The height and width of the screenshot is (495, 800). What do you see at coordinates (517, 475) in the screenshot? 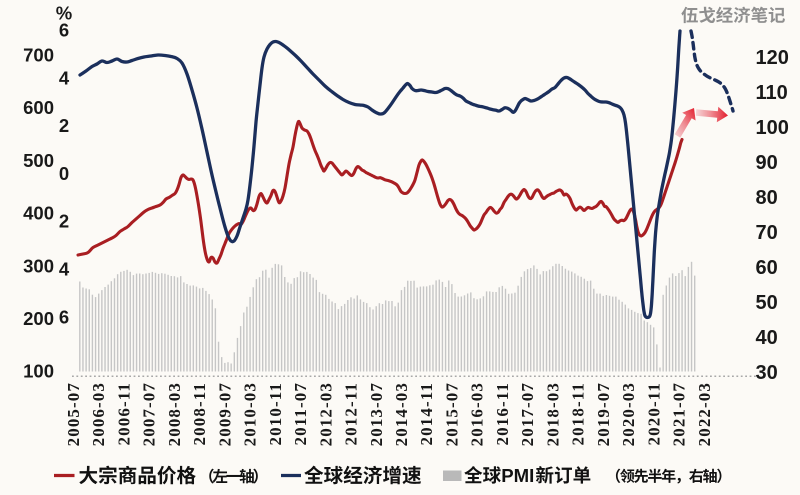
I see `svg-text: PMI` at bounding box center [517, 475].